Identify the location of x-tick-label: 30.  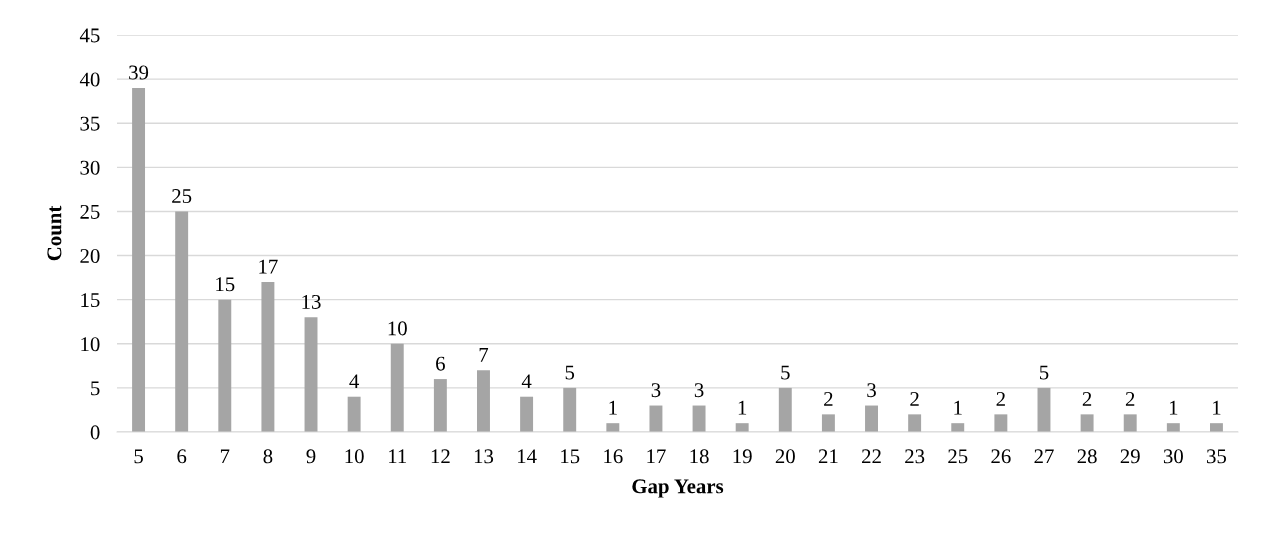
(1173, 456).